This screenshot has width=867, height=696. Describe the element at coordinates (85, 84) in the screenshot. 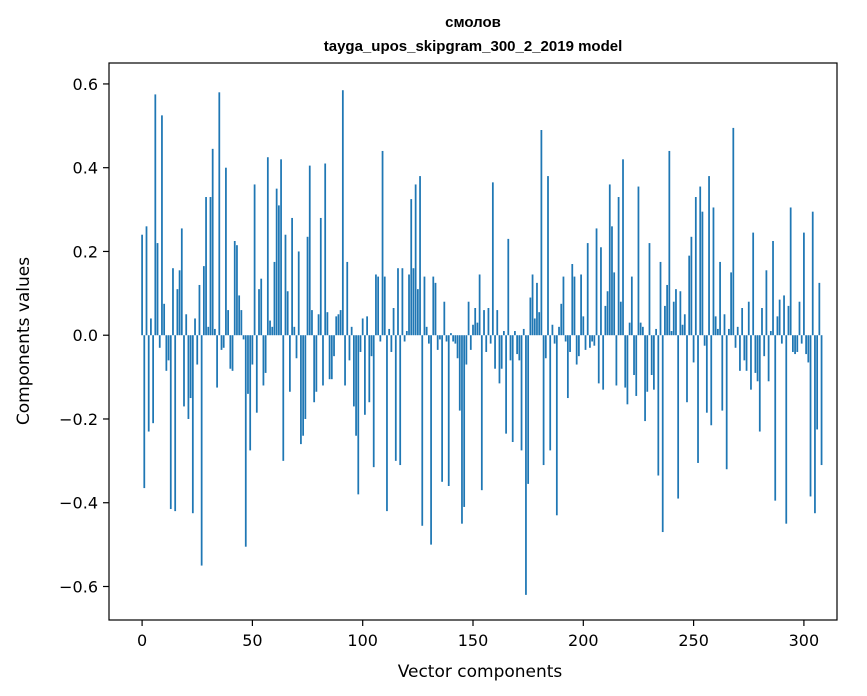

I see `y-tick-label: 0.6` at that location.